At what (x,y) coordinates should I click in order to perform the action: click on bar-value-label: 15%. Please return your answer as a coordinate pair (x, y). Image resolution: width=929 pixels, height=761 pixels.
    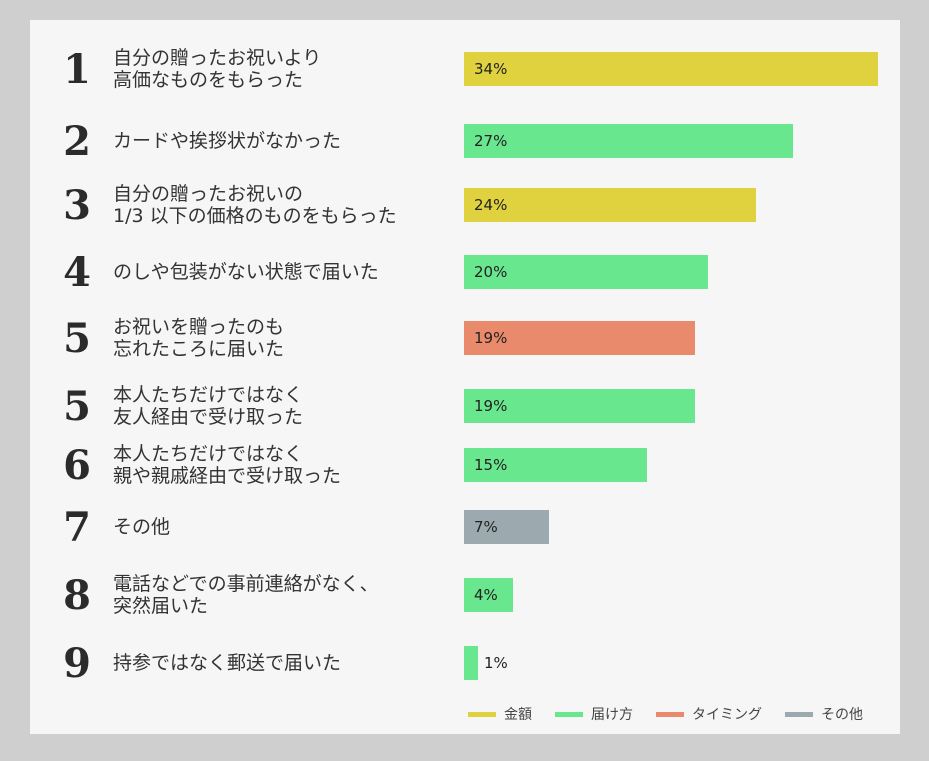
    Looking at the image, I should click on (491, 465).